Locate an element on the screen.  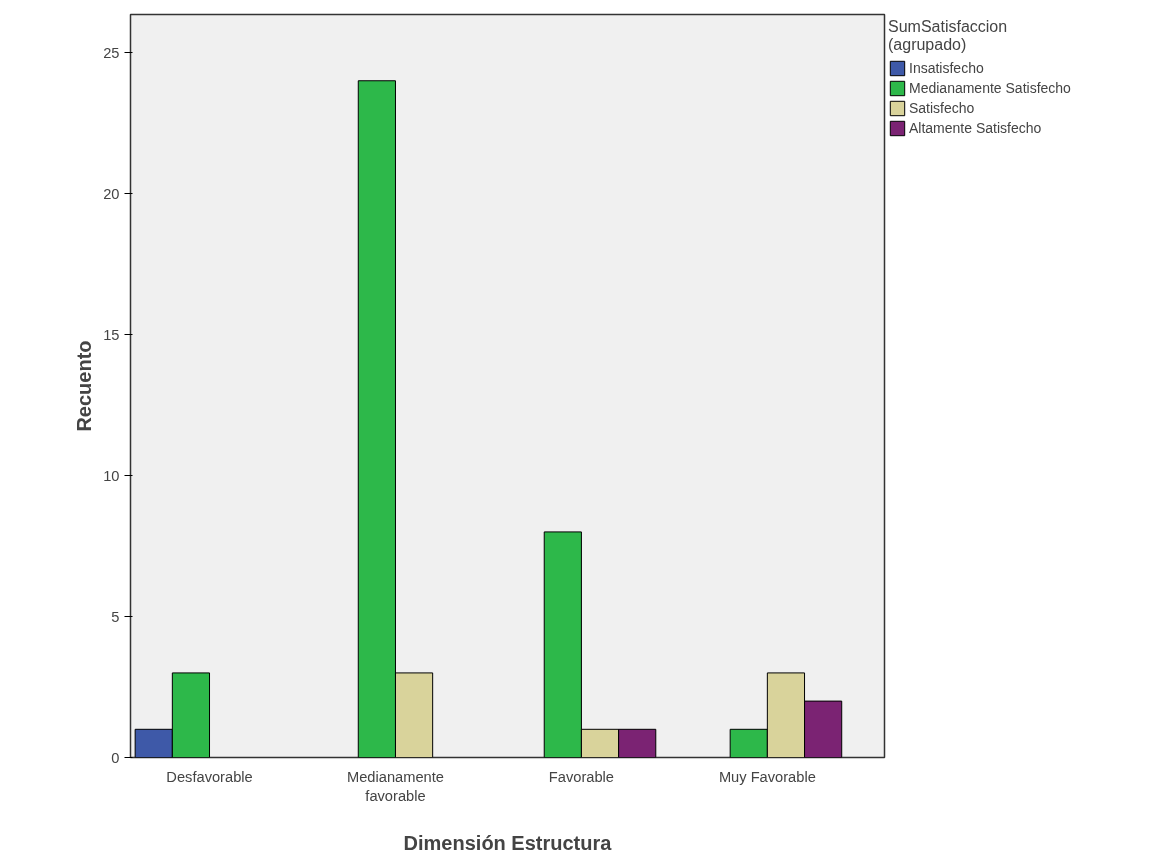
y-tick-label: 20 is located at coordinates (111, 193).